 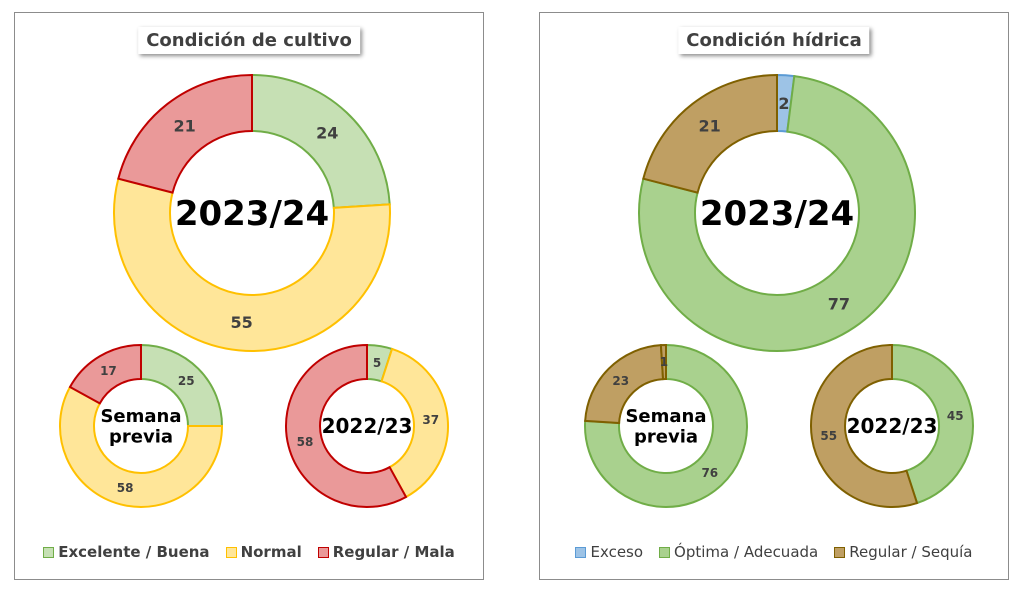 I want to click on legend-item-exceso: Exceso, so click(x=609, y=552).